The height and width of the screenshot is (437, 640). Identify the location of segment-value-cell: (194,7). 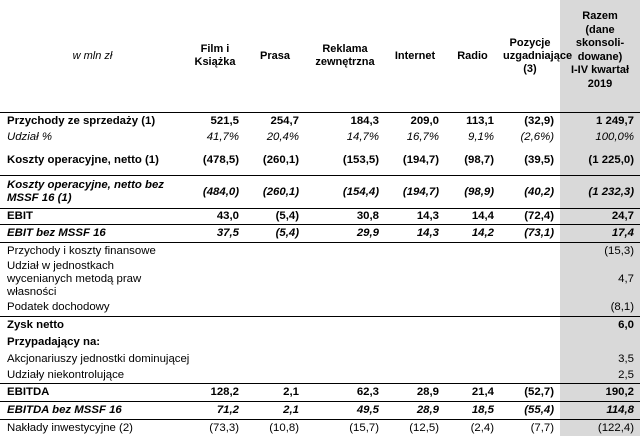
(415, 160).